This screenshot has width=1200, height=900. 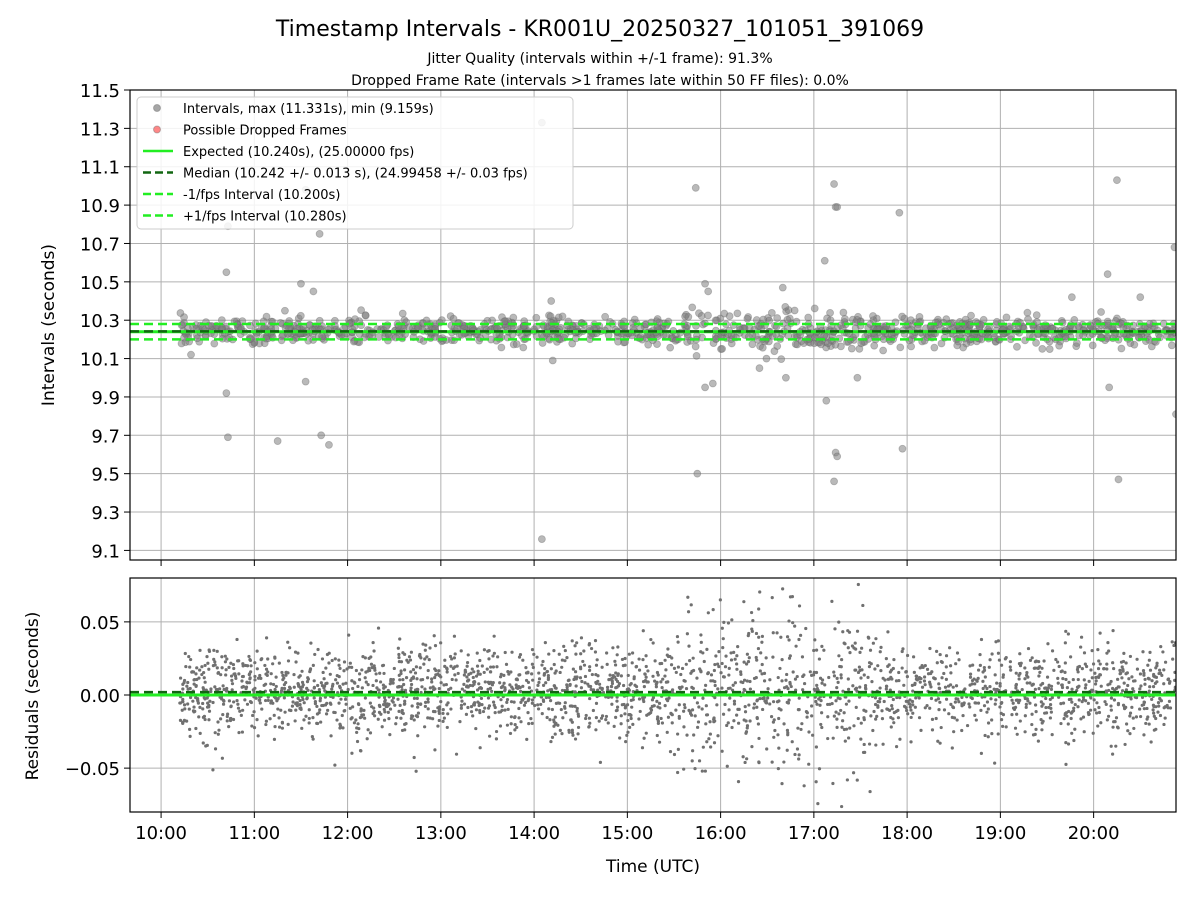 What do you see at coordinates (105, 398) in the screenshot?
I see `y-tick-label: 9.9` at bounding box center [105, 398].